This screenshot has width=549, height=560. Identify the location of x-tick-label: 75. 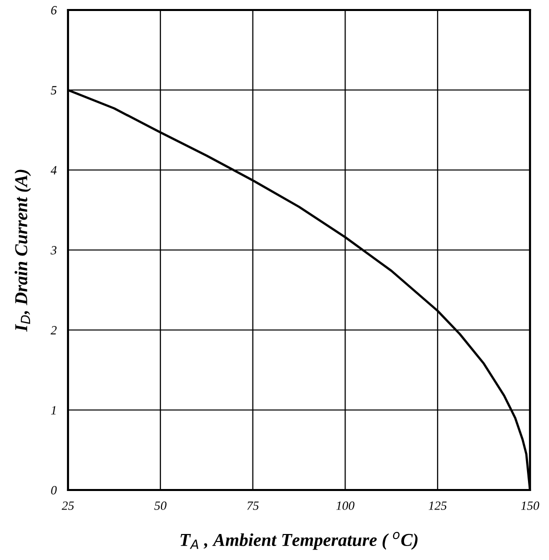
(253, 506).